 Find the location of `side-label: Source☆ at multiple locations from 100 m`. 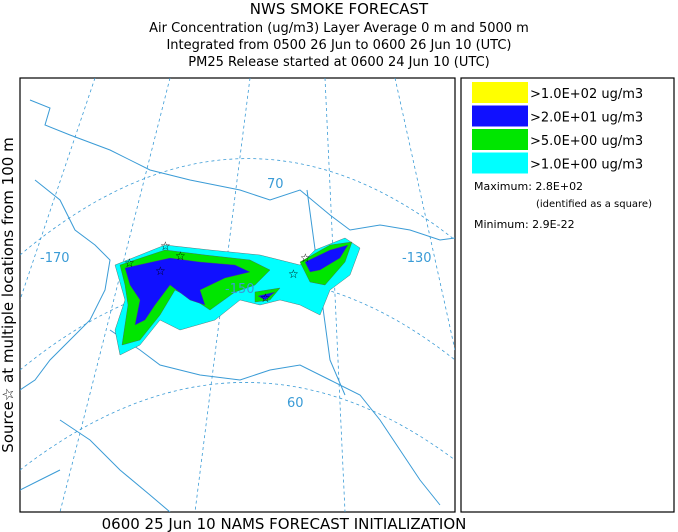

side-label: Source☆ at multiple locations from 100 m is located at coordinates (8, 294).